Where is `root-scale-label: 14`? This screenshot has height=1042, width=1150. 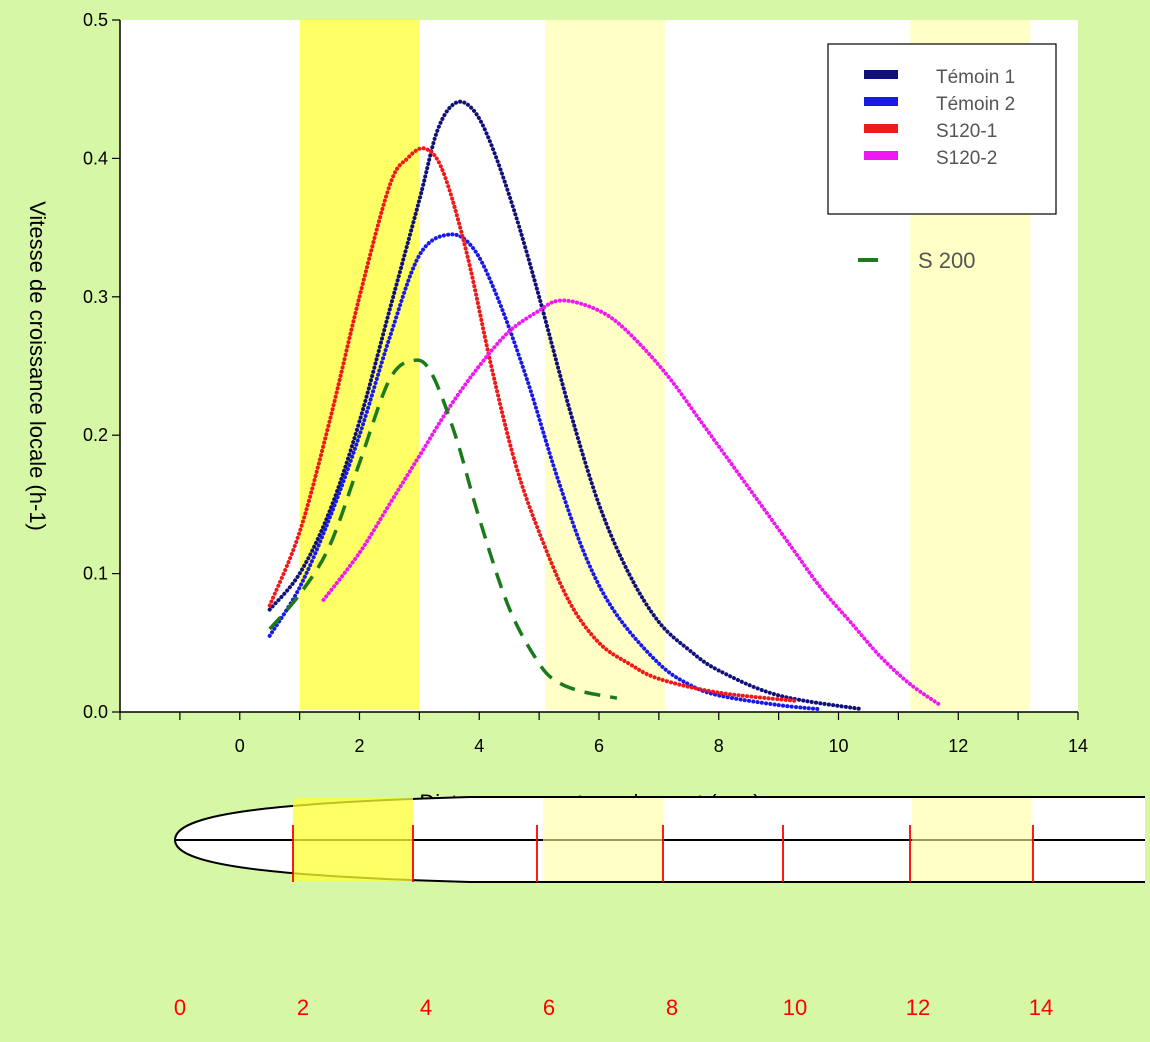
root-scale-label: 14 is located at coordinates (1041, 1007).